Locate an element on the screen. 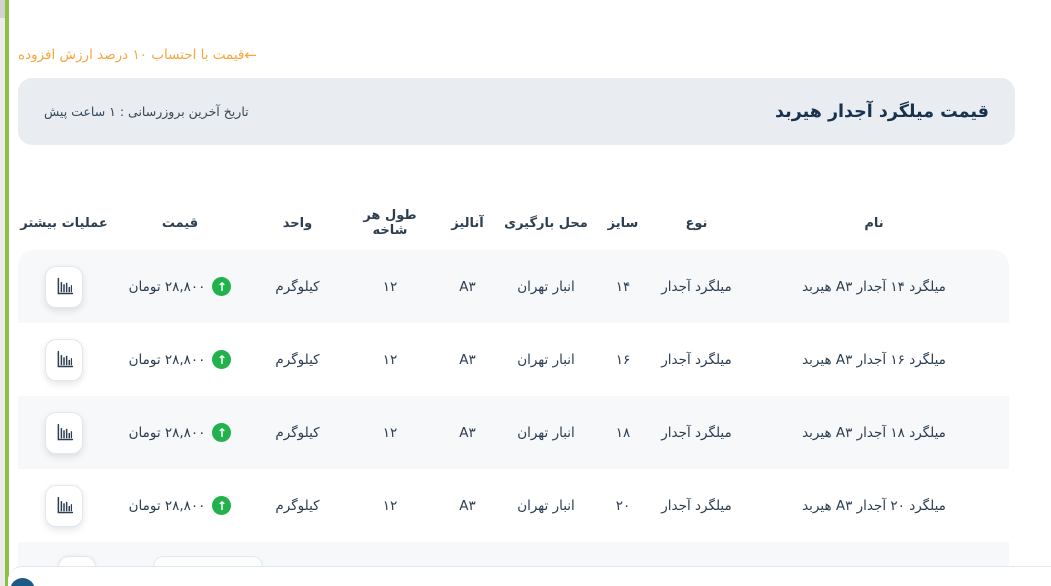  cell-size: ۲۰ is located at coordinates (623, 505).